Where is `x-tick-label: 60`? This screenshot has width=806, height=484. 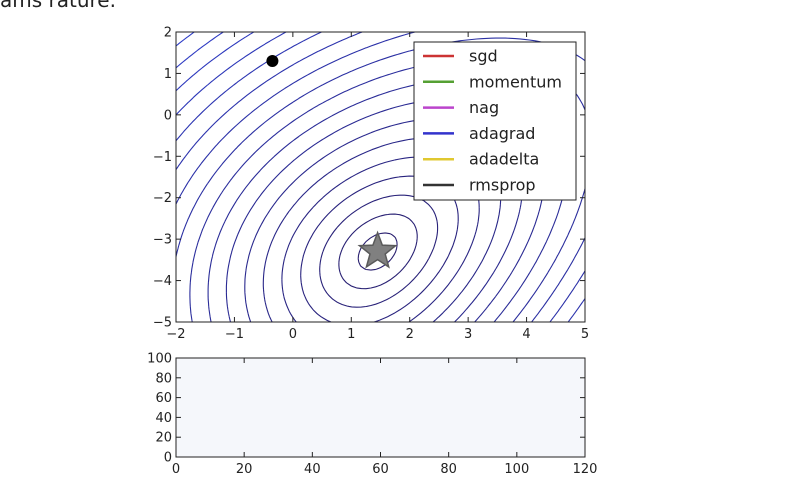 x-tick-label: 60 is located at coordinates (380, 469).